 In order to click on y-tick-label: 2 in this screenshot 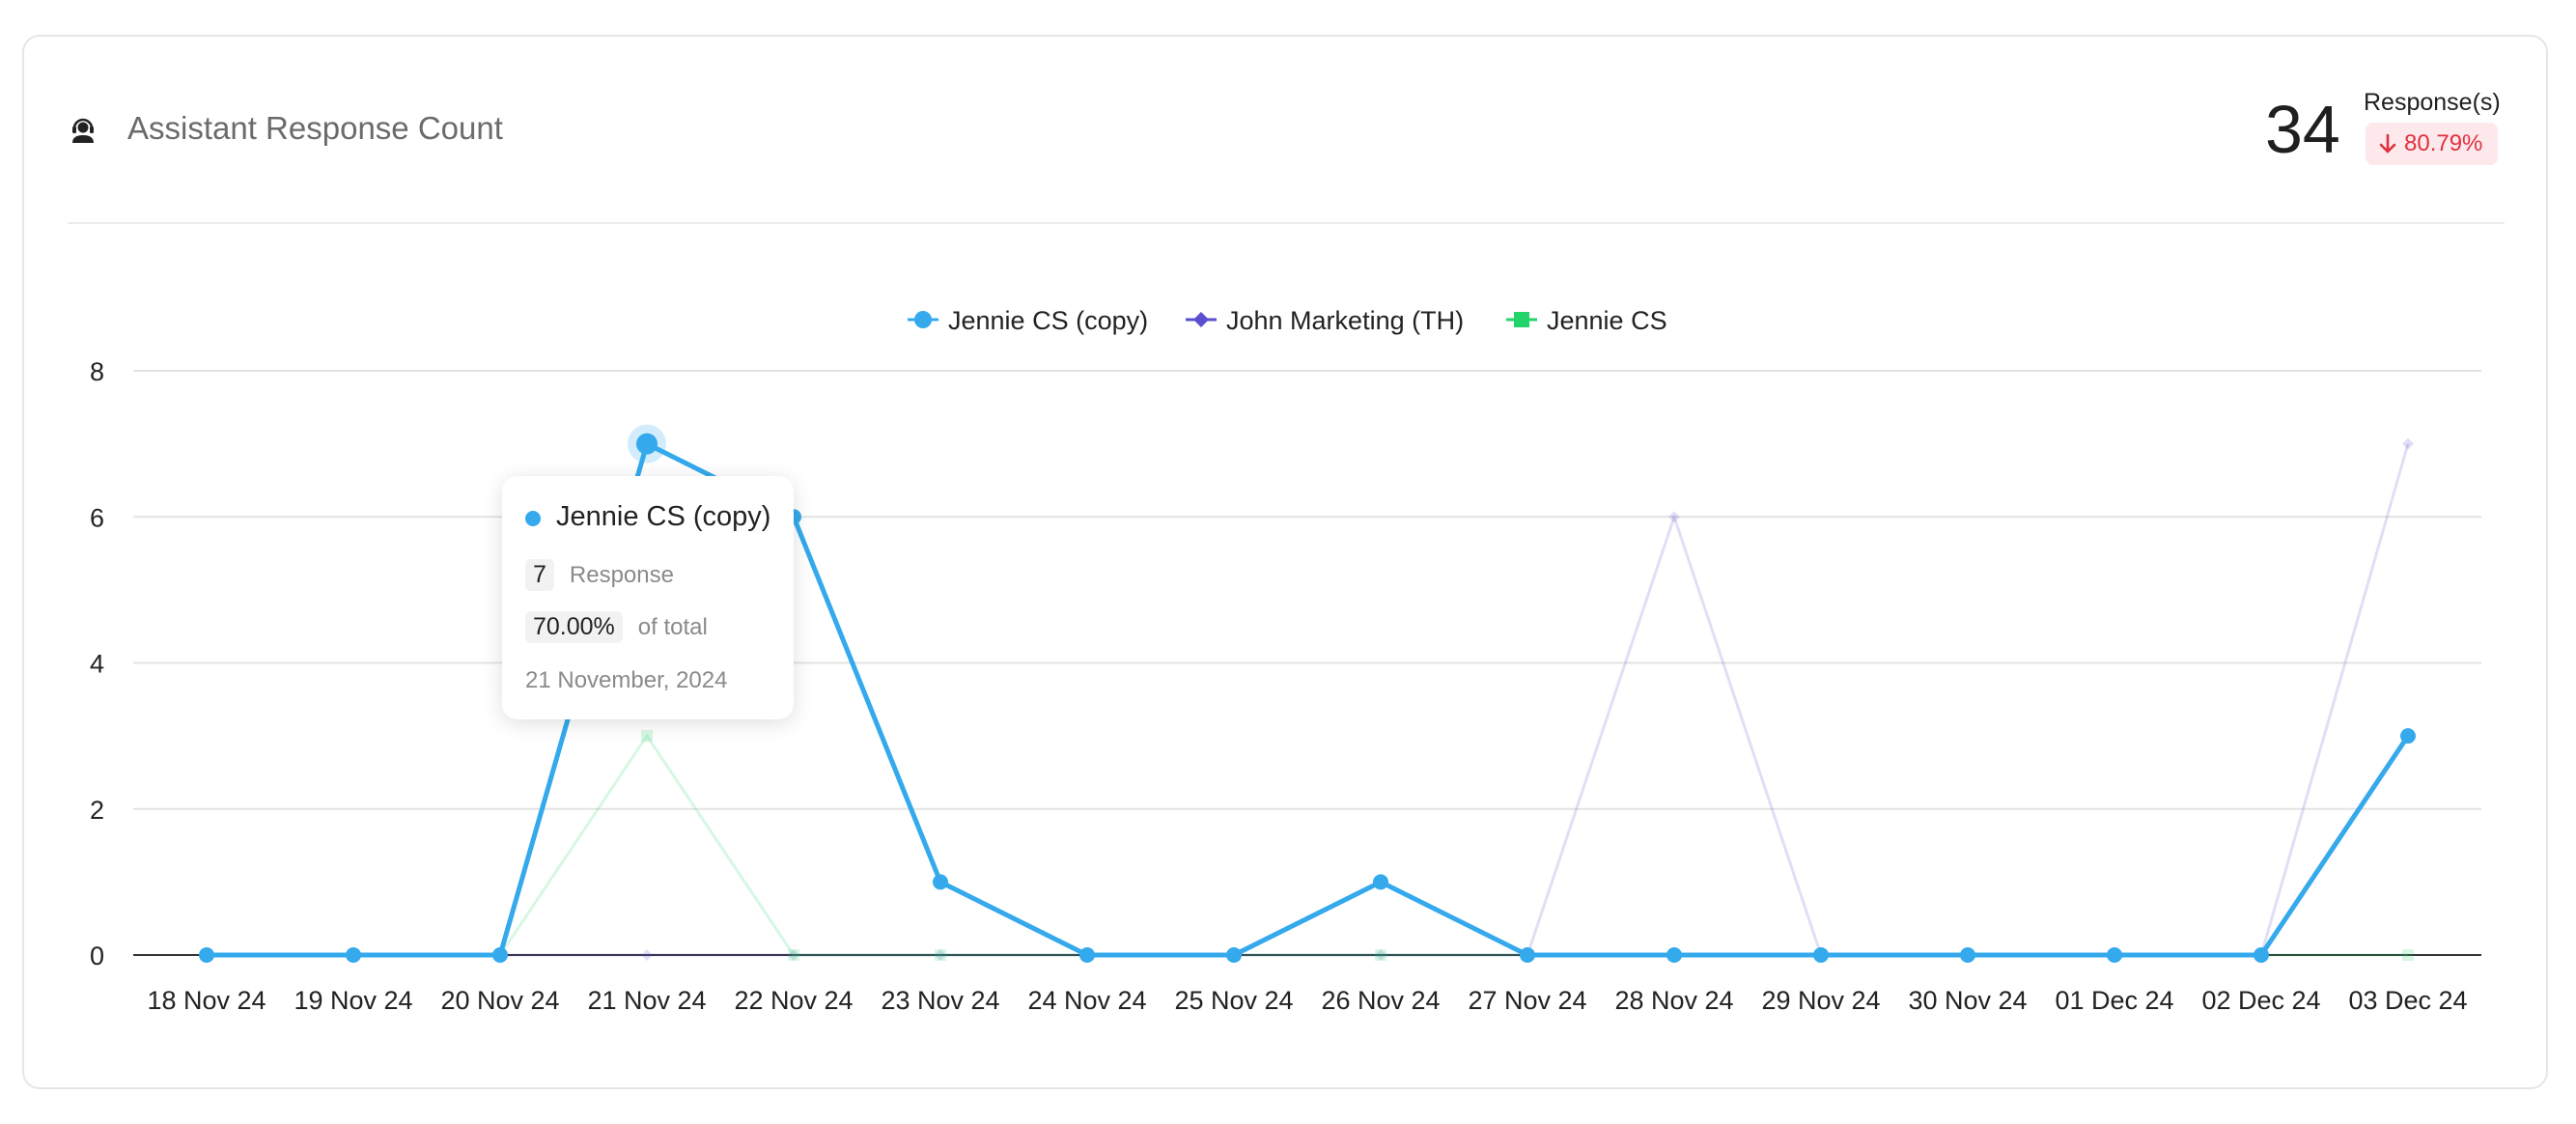, I will do `click(97, 811)`.